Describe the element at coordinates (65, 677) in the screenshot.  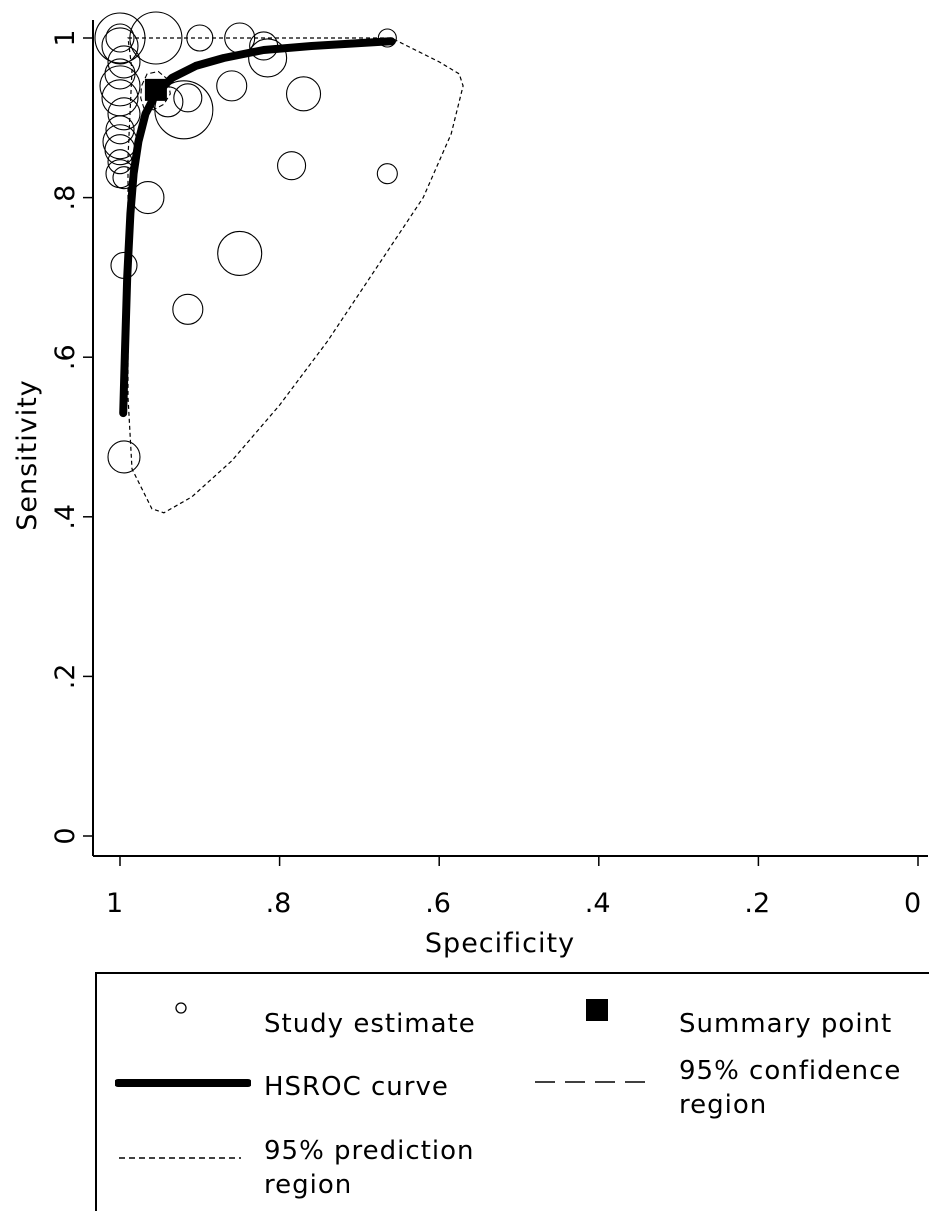
I see `y-tick-label: .2` at that location.